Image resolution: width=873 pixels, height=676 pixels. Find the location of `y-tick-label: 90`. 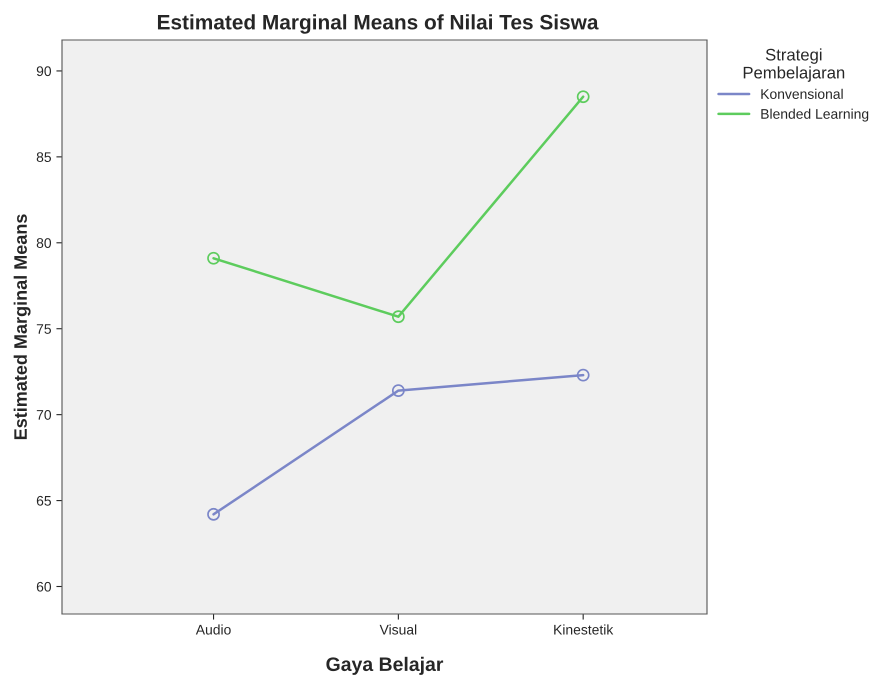

y-tick-label: 90 is located at coordinates (44, 71).